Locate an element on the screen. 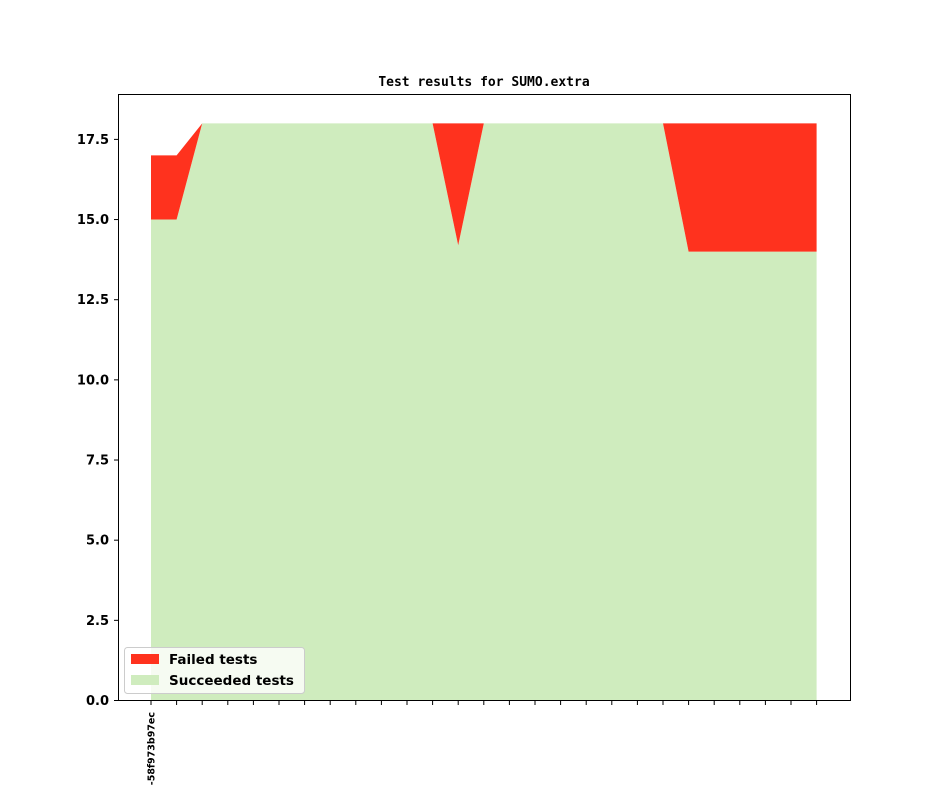 Image resolution: width=944 pixels, height=787 pixels. y-axis: 0.0 2.5 5.0 7.5 10.0 12.5 15.0 17.5 is located at coordinates (98, 421).